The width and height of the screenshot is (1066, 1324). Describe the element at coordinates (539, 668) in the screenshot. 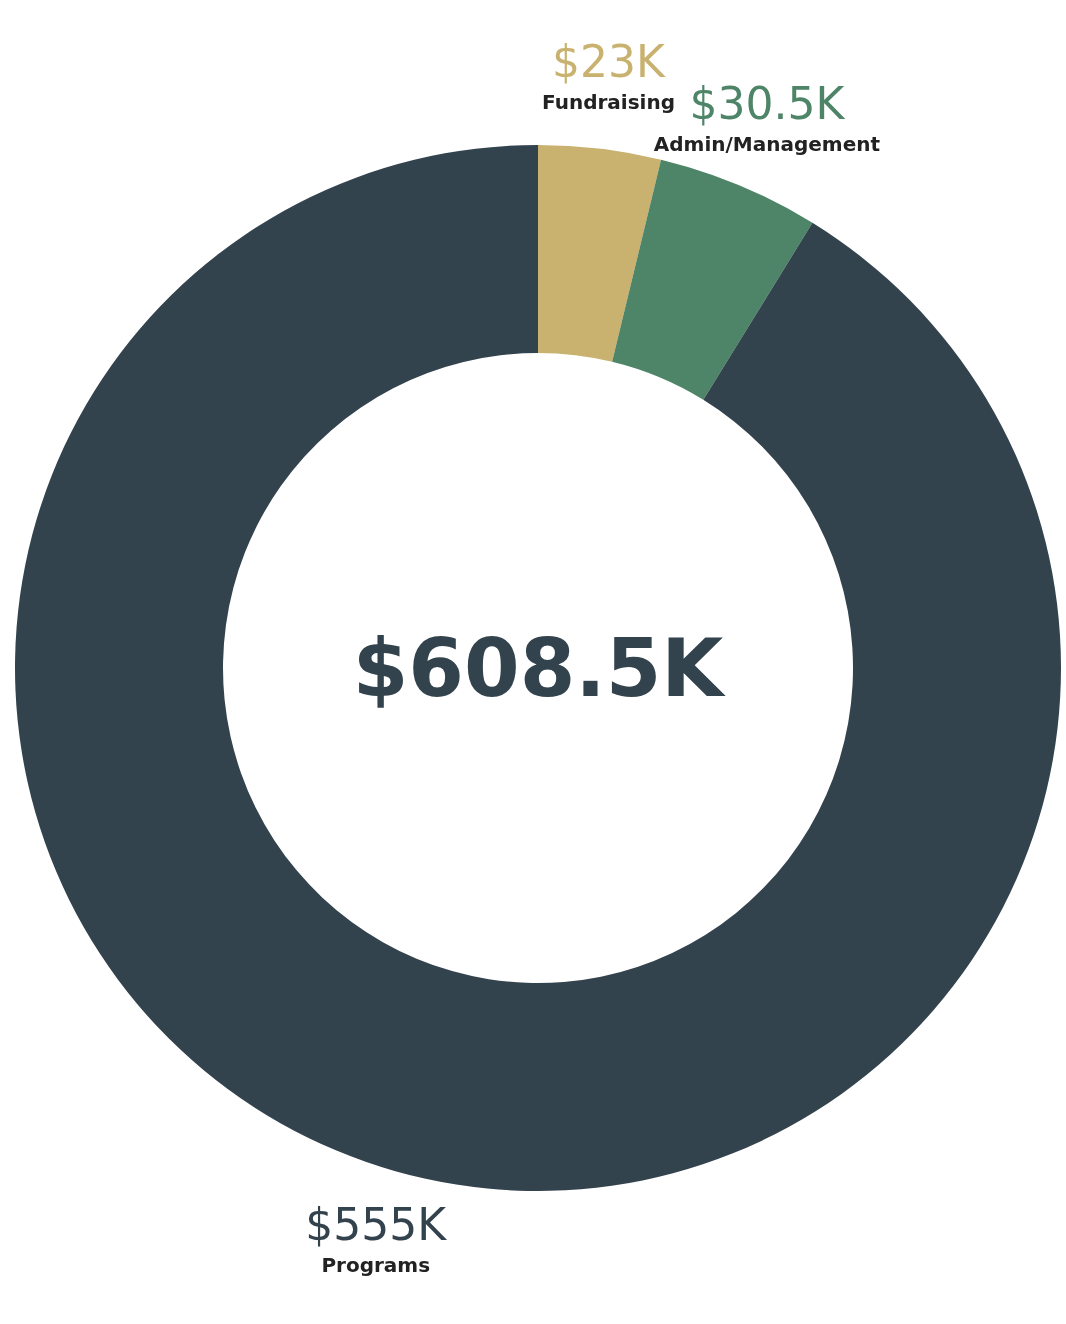

I see `text: $608.5K` at that location.